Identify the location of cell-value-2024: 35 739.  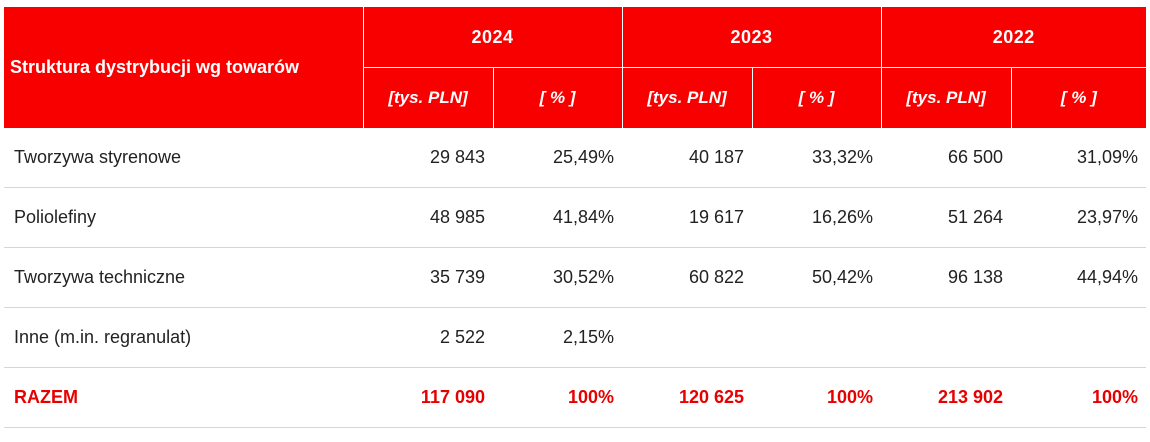
(428, 277).